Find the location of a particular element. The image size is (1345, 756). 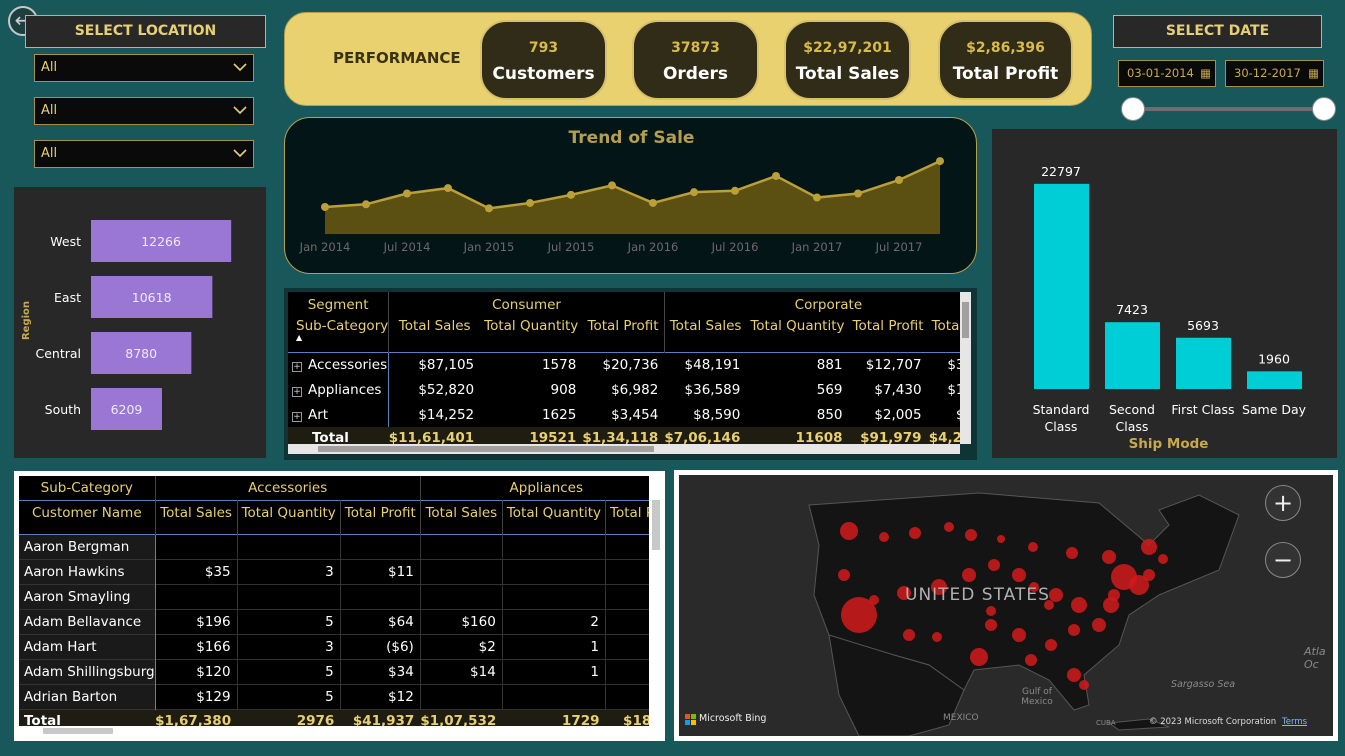

cell-value: $48,191 is located at coordinates (712, 364).